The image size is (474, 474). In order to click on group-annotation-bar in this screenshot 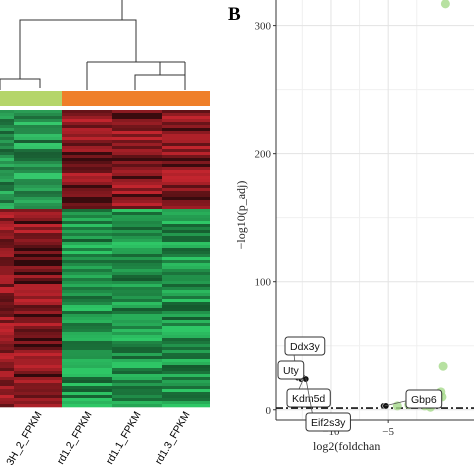, I will do `click(105, 98)`.